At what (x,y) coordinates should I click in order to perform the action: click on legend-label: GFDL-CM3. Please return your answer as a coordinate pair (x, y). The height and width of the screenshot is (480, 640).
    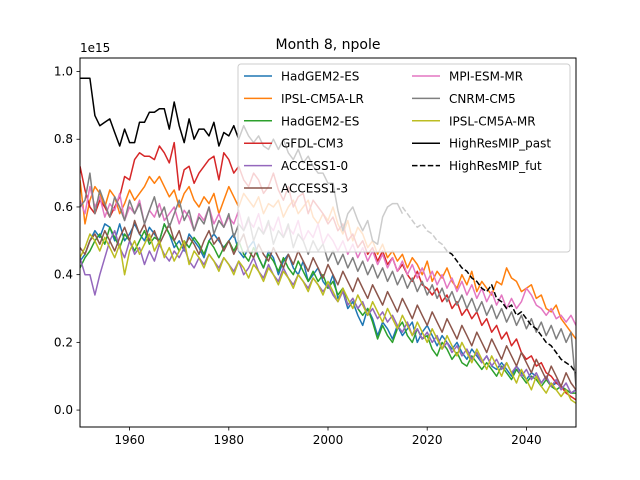
    Looking at the image, I should click on (312, 144).